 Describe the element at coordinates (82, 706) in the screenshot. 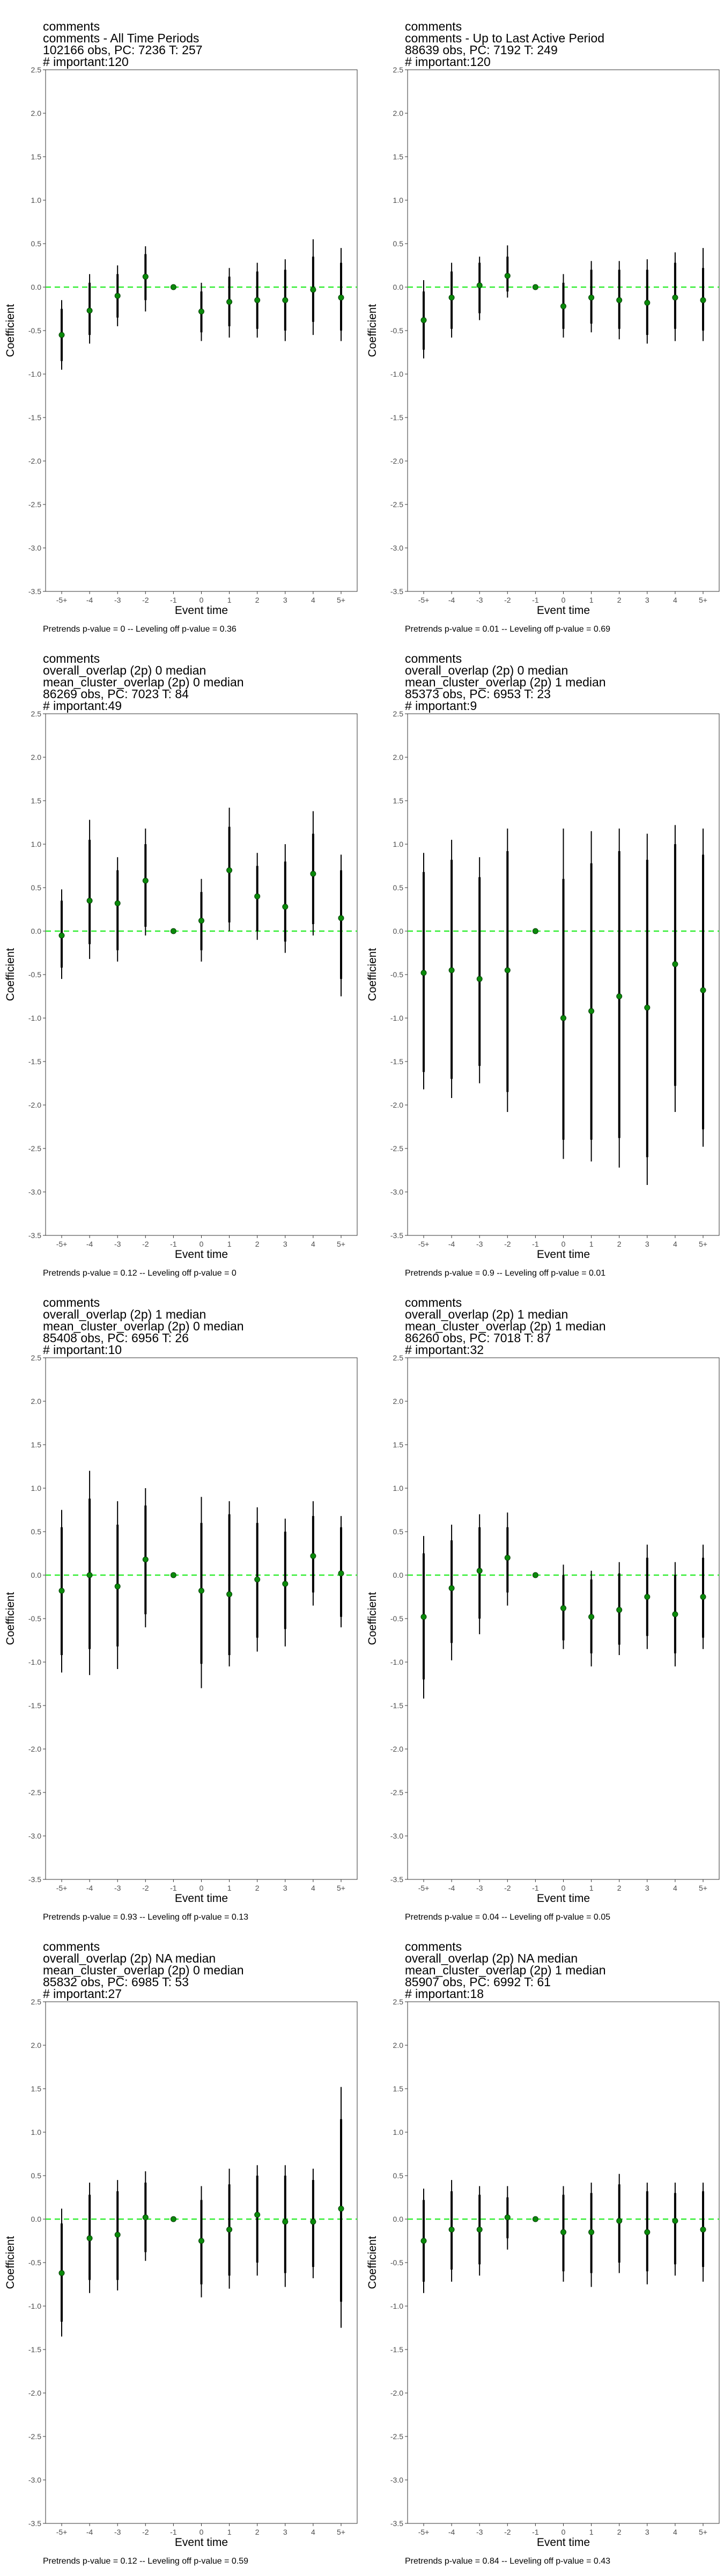

I see `title-line: # important:49` at that location.